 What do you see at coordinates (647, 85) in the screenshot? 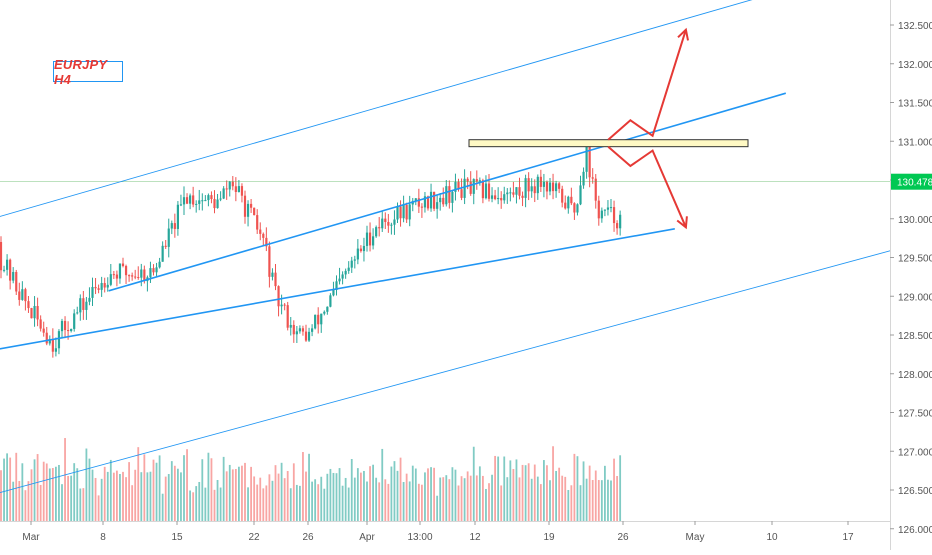
I see `arrow-breakout-up` at bounding box center [647, 85].